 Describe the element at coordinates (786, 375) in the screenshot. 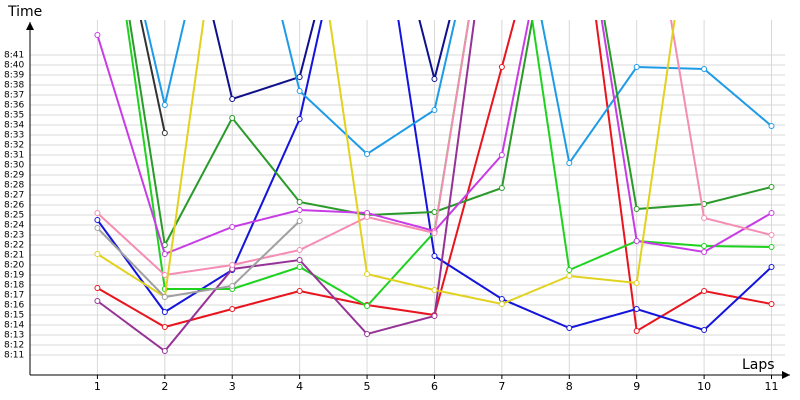

I see `x-arrow` at that location.